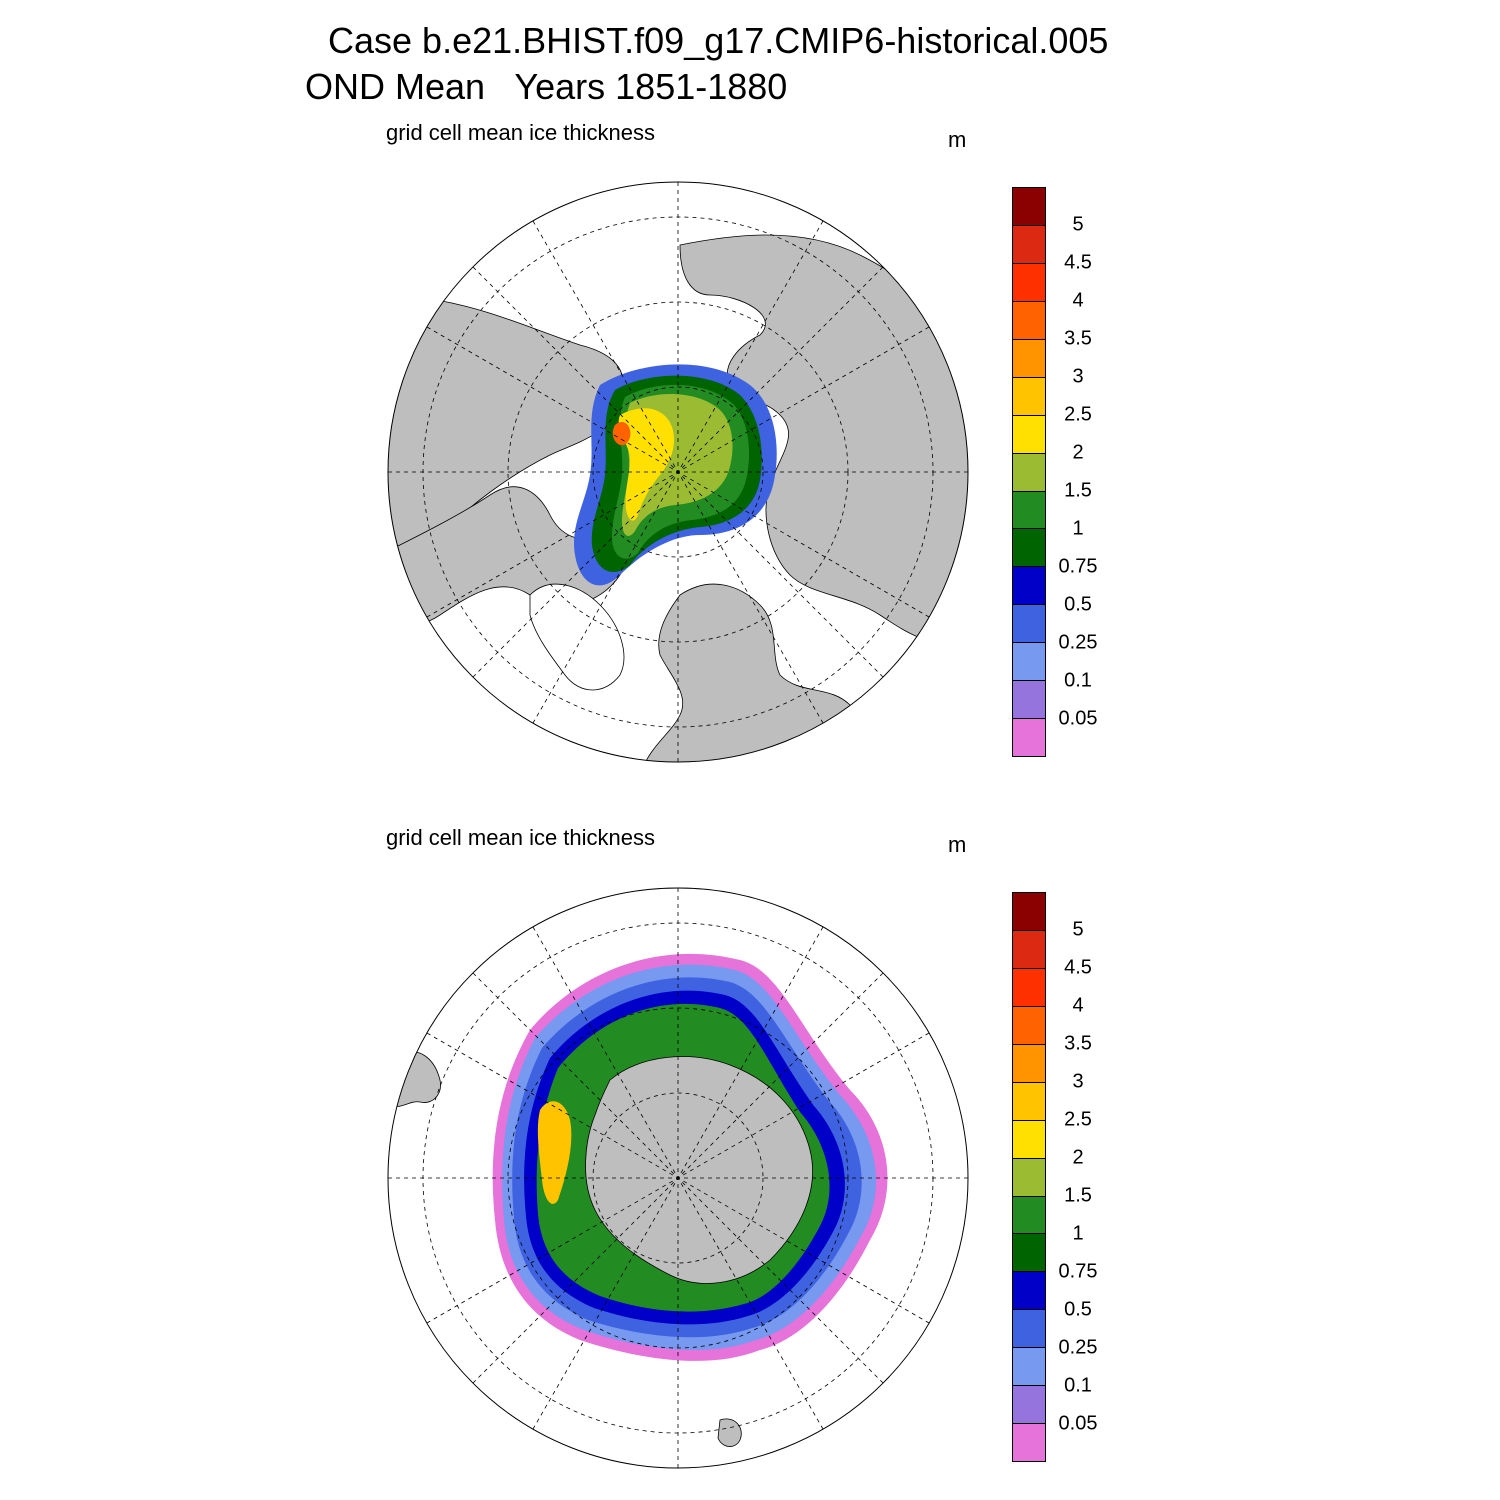 This screenshot has width=1500, height=1500. What do you see at coordinates (699, 1170) in the screenshot?
I see `land-antarctica` at bounding box center [699, 1170].